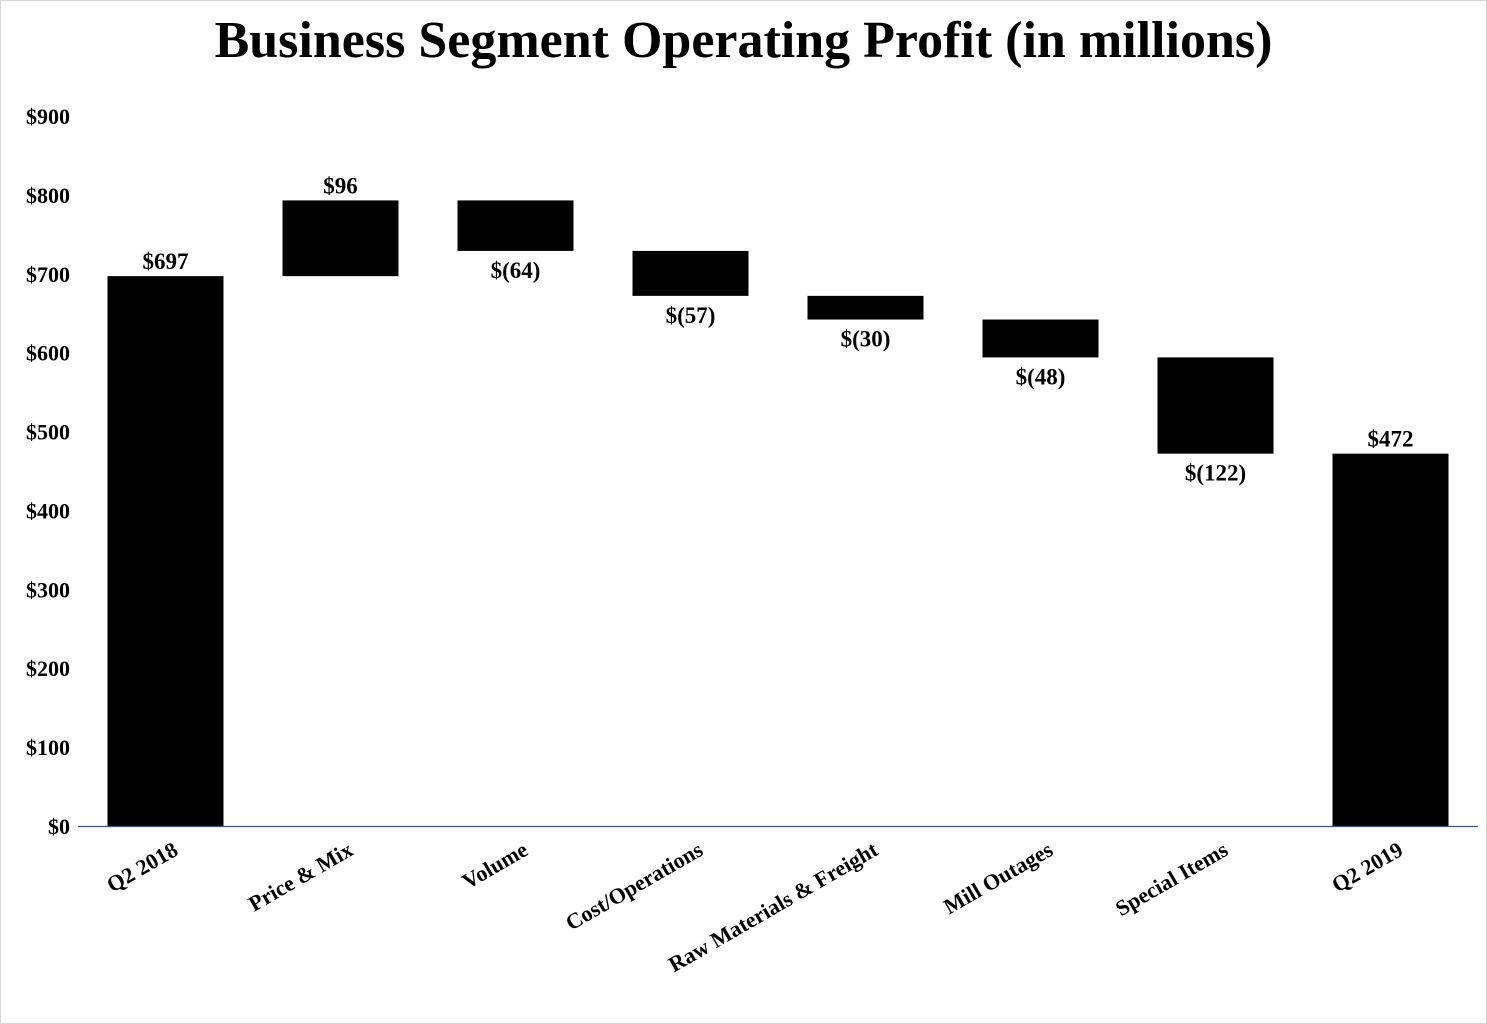  I want to click on x-tick-label: Special Items, so click(1171, 878).